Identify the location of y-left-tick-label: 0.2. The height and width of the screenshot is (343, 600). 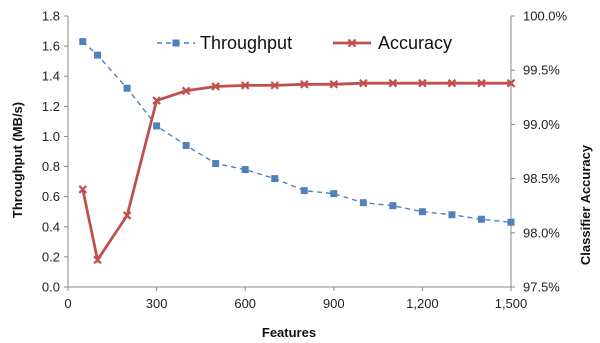
(51, 256).